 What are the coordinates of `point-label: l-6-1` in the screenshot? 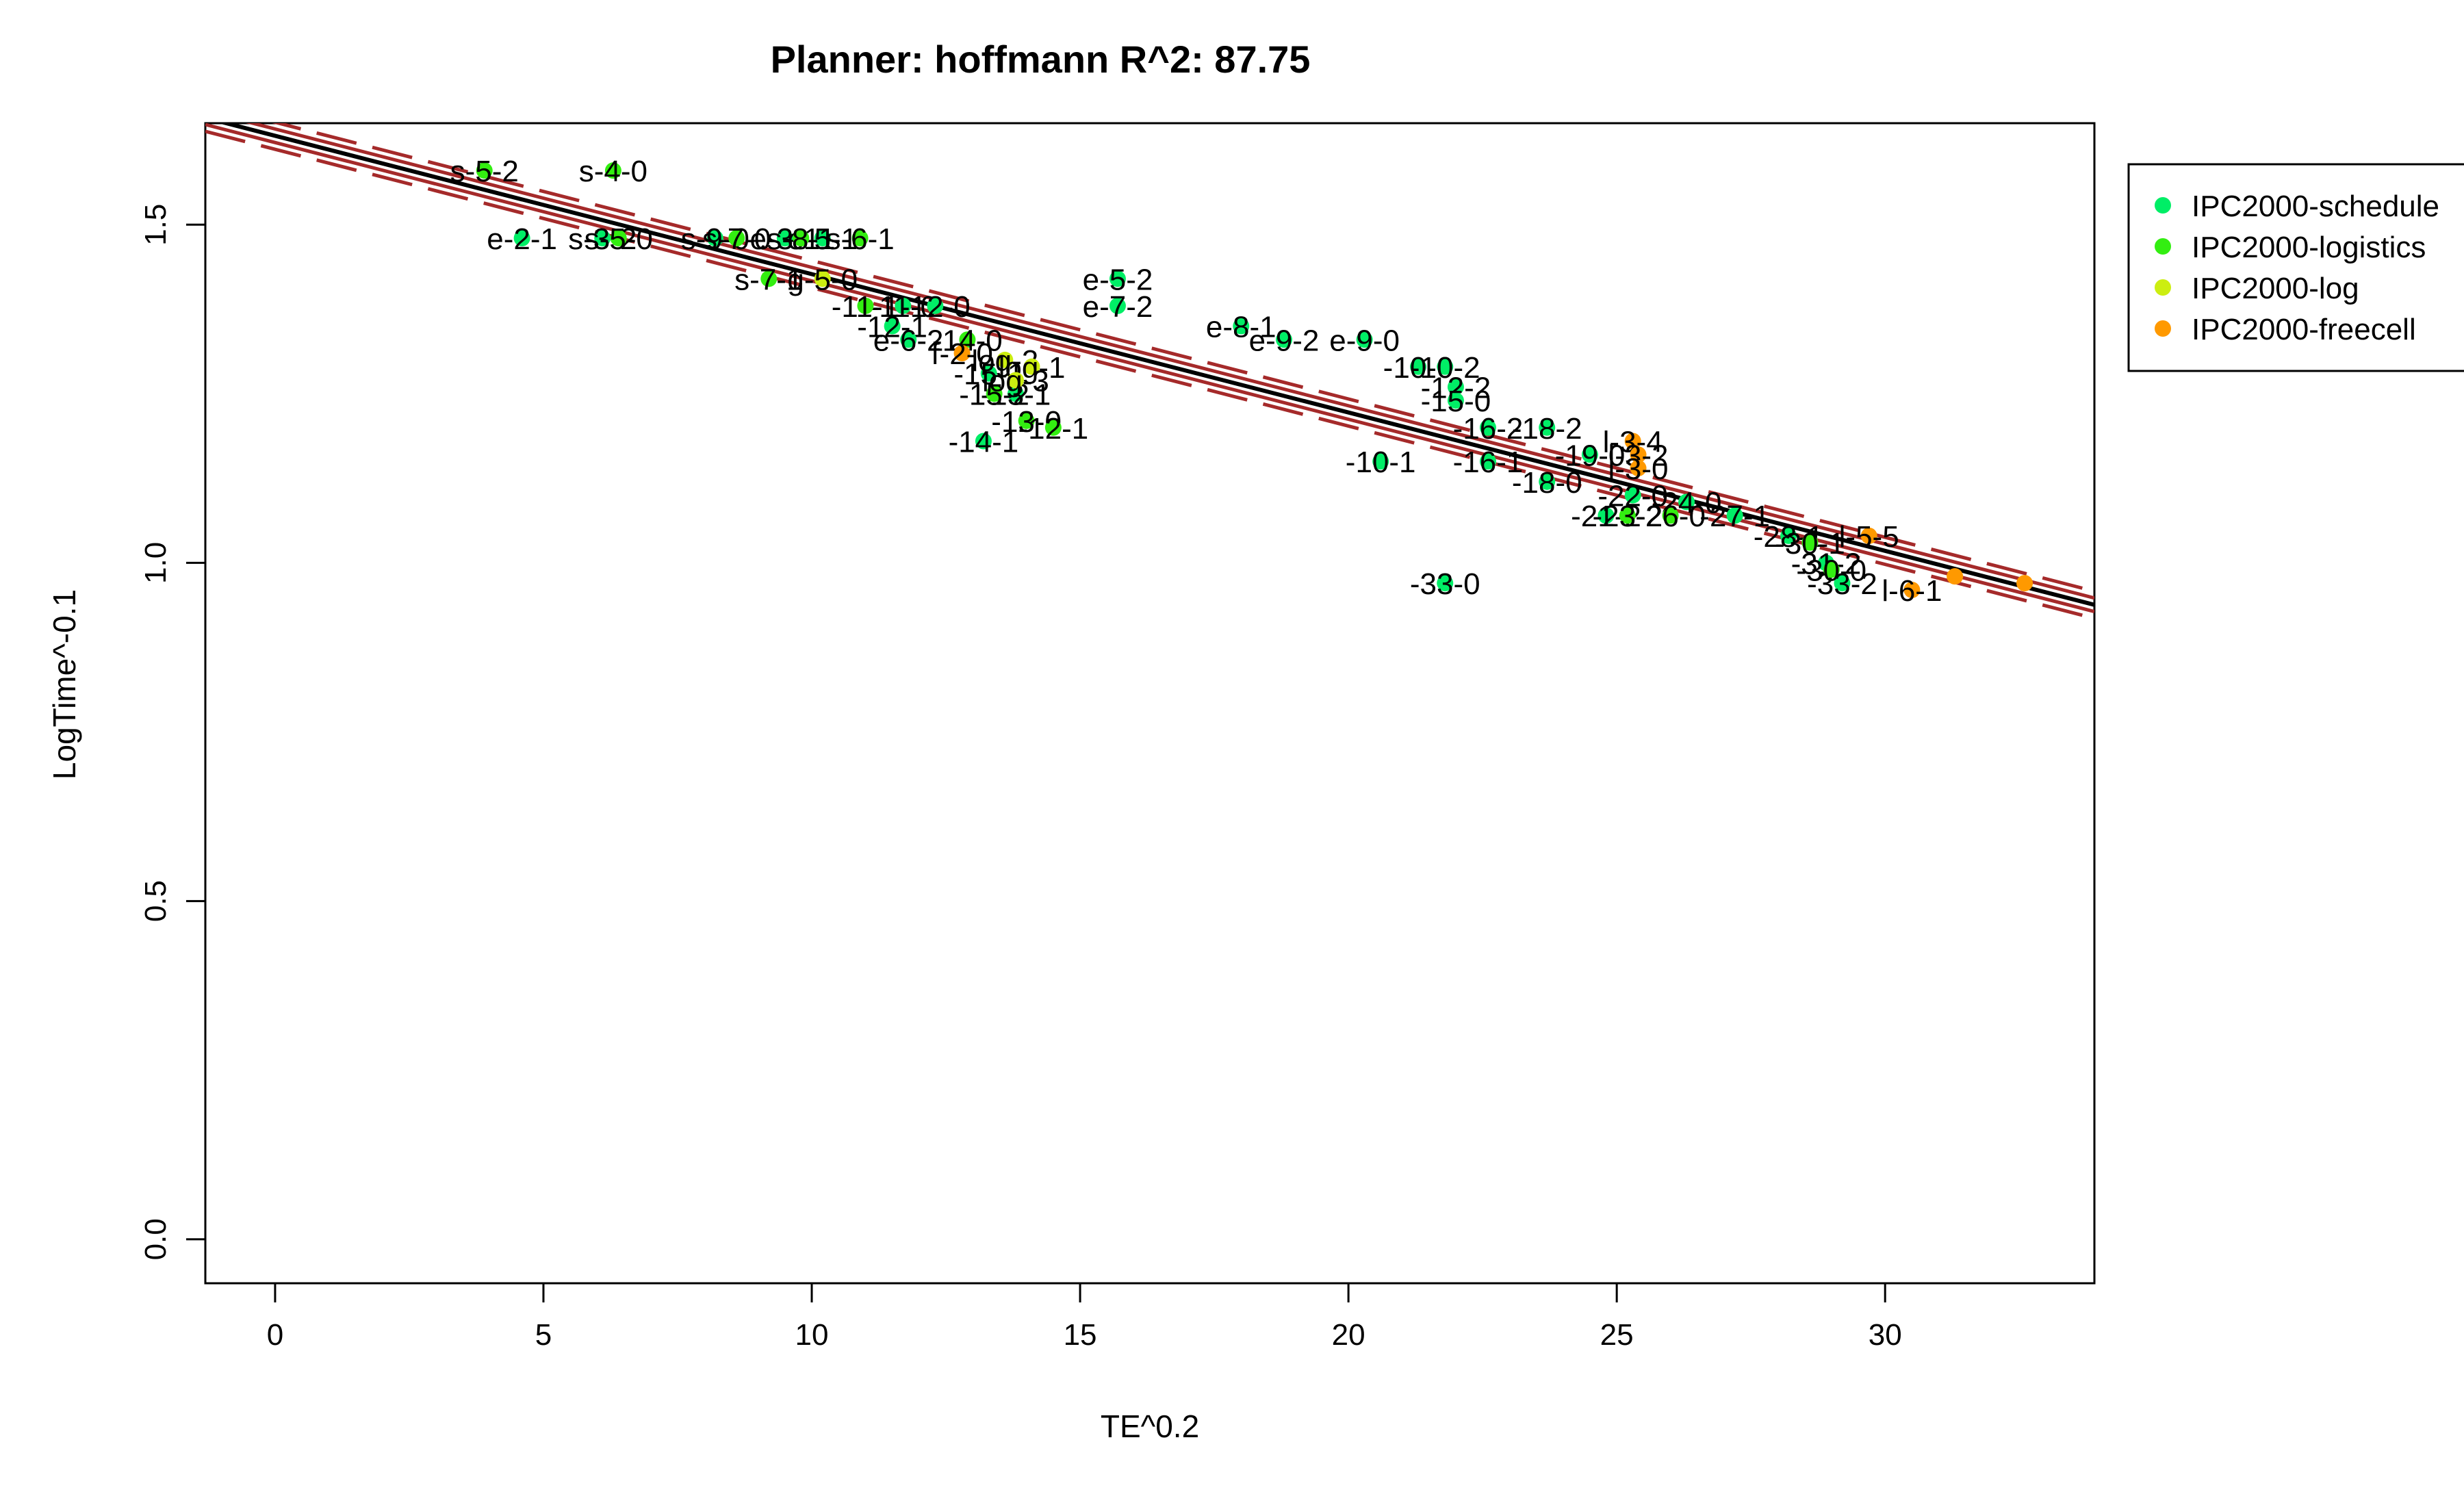 It's located at (1912, 591).